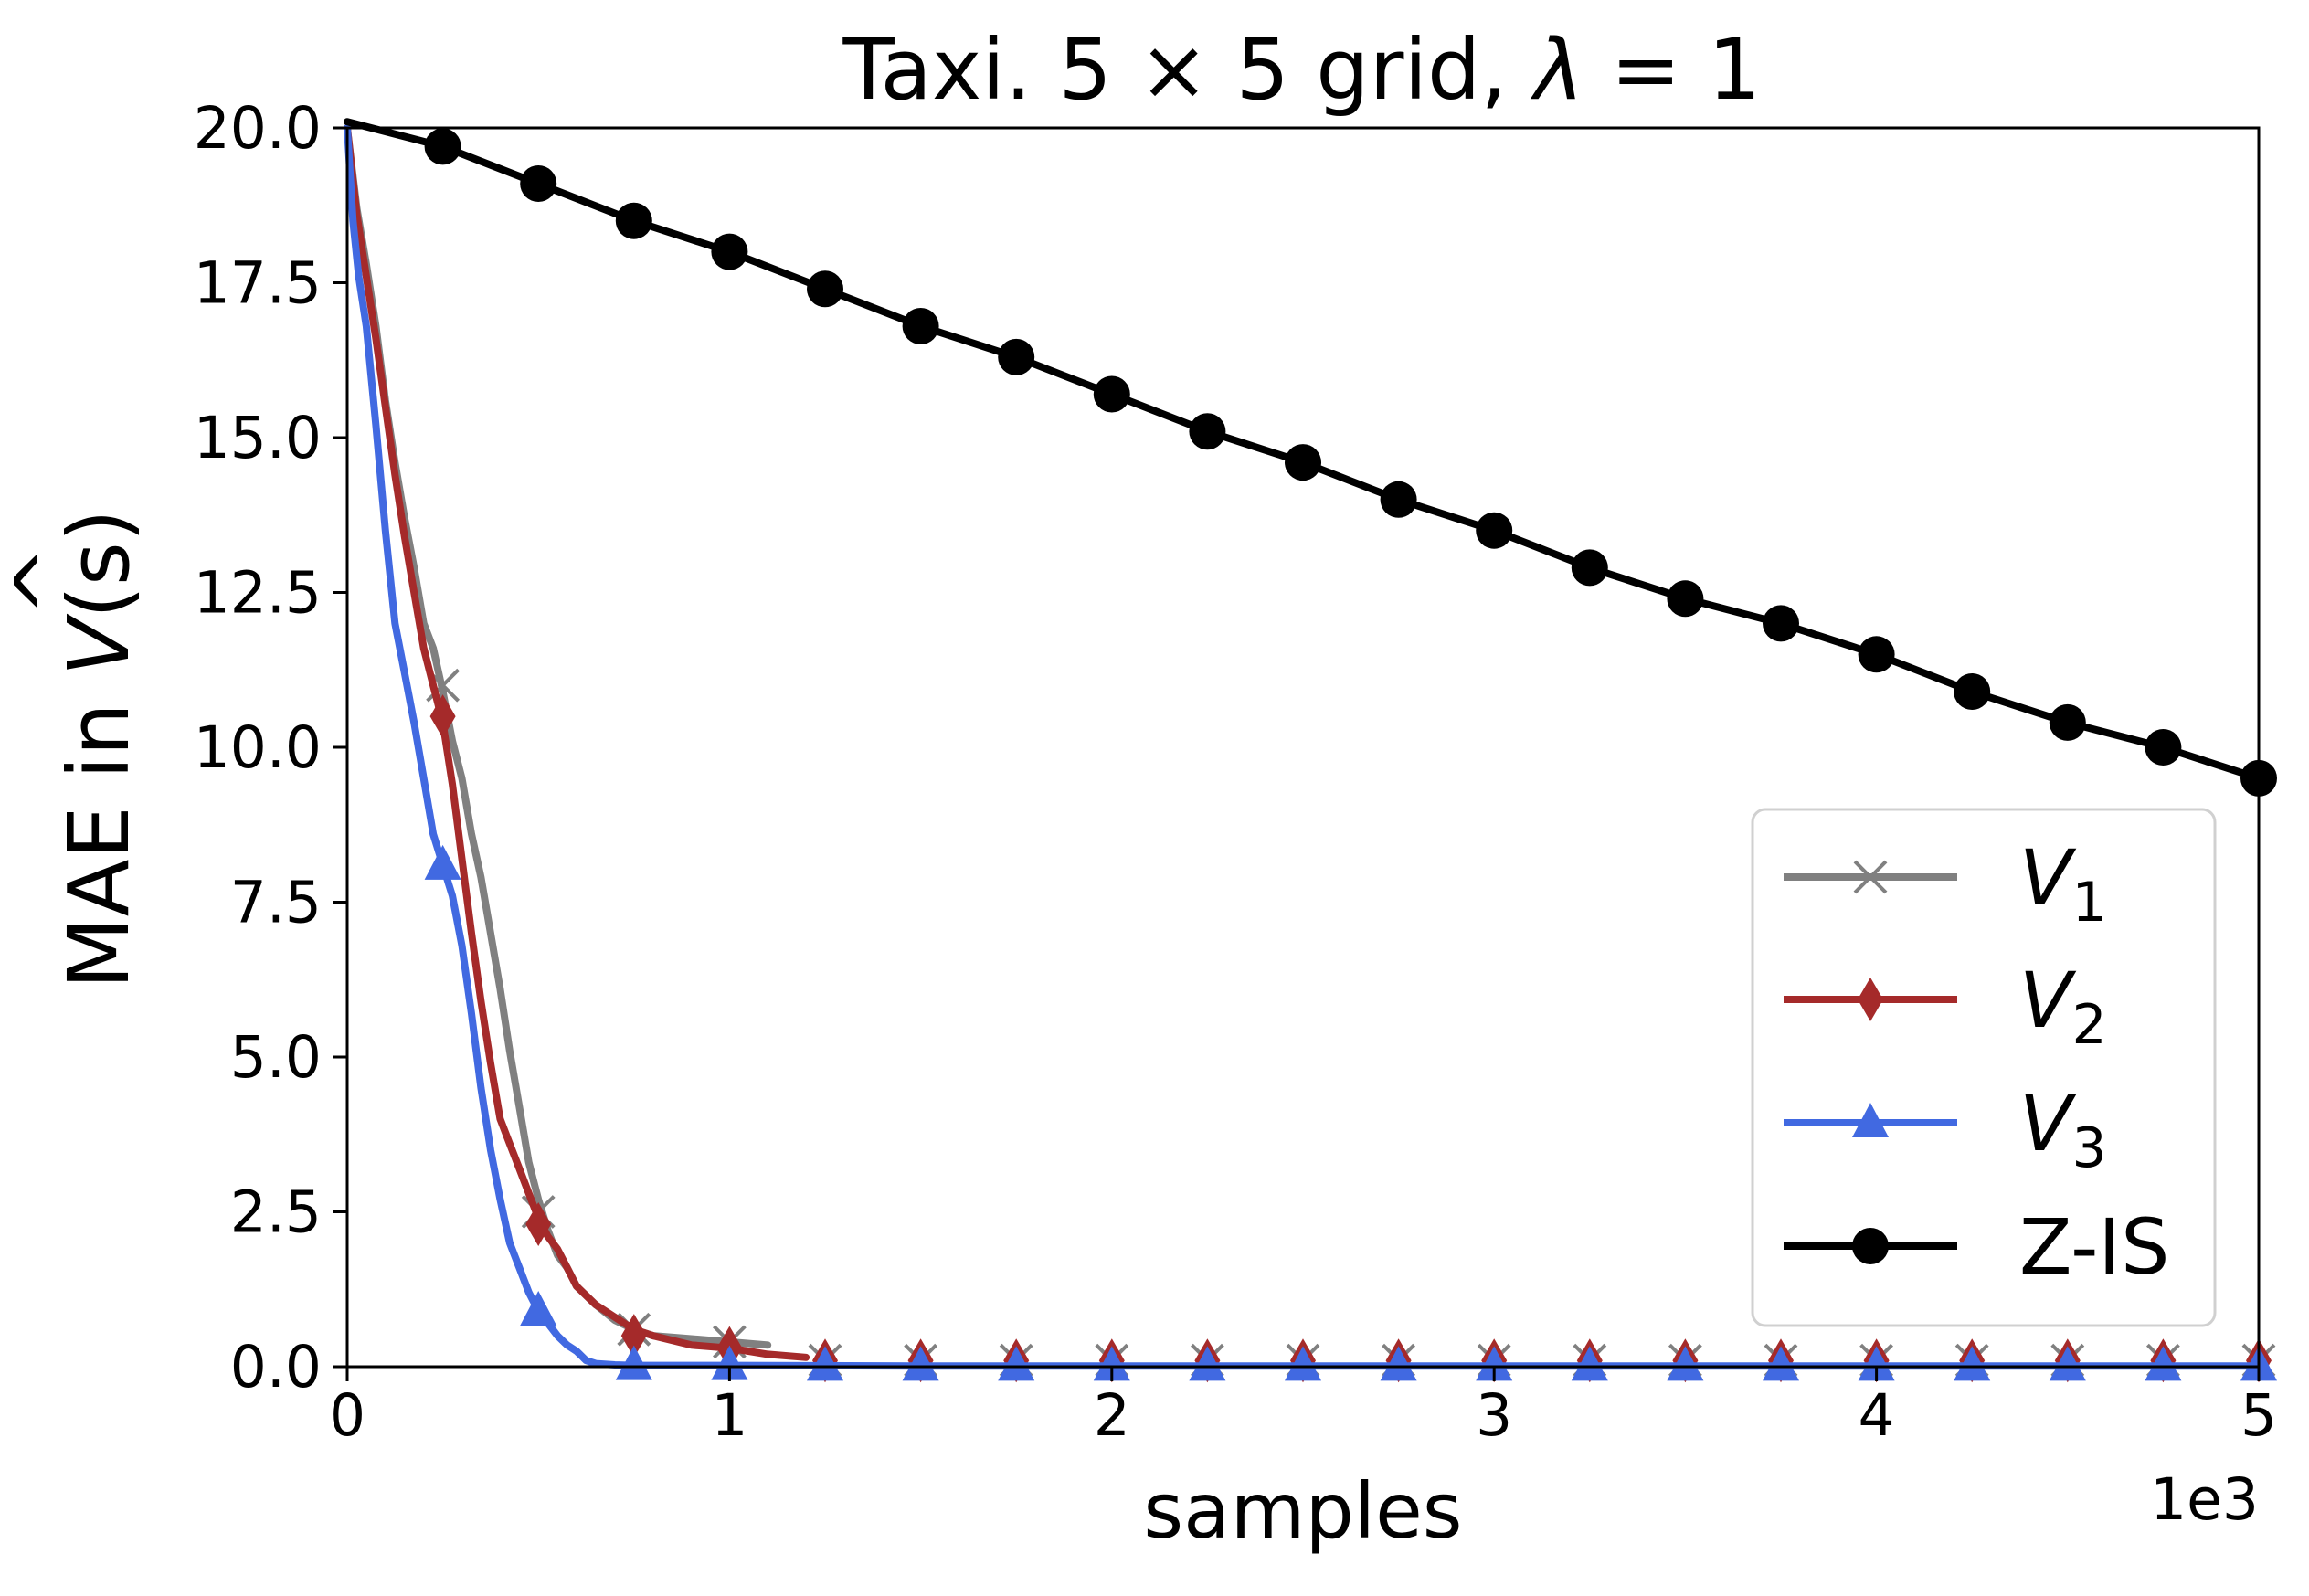 This screenshot has height=1596, width=2309. I want to click on legend-label-z-is: Z-IS, so click(2094, 1247).